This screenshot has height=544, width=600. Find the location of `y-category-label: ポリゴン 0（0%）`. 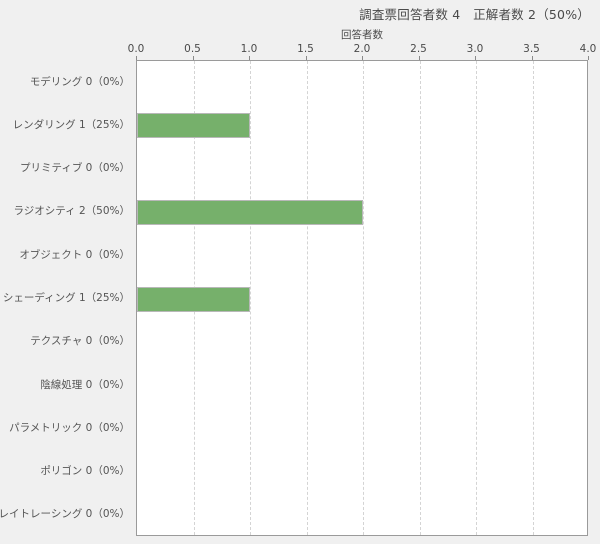

y-category-label: ポリゴン 0（0%） is located at coordinates (85, 471).